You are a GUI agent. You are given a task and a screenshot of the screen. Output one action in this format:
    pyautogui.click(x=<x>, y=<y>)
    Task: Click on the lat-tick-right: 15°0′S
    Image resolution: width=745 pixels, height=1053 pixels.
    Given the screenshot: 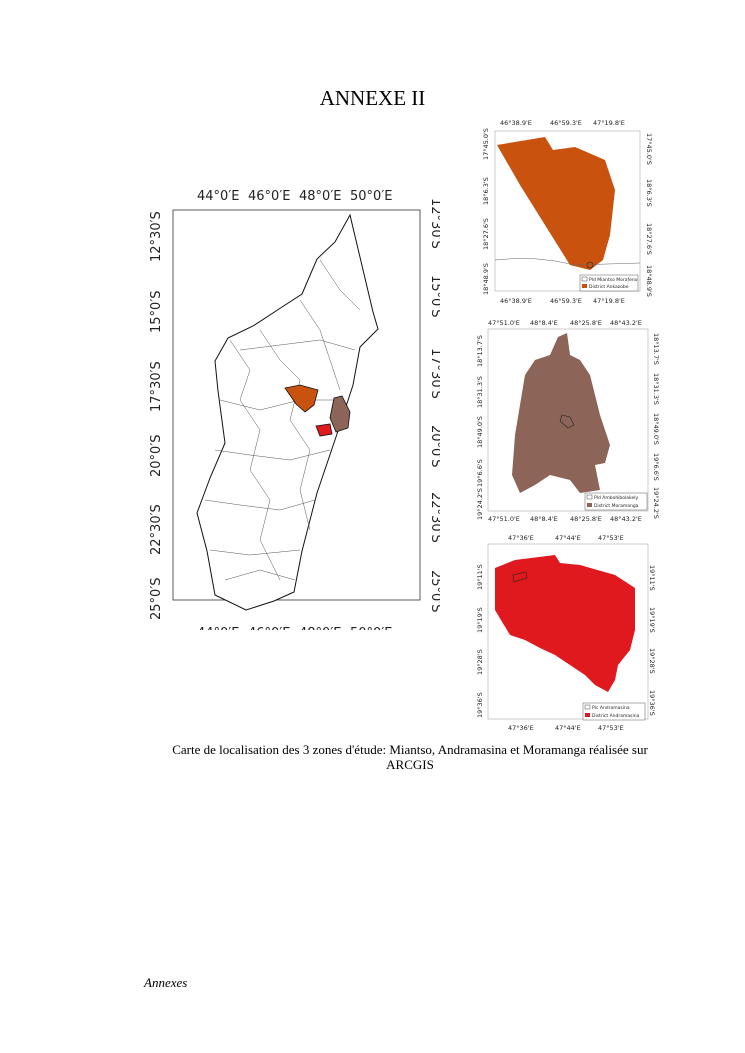 What is the action you would take?
    pyautogui.click(x=434, y=296)
    